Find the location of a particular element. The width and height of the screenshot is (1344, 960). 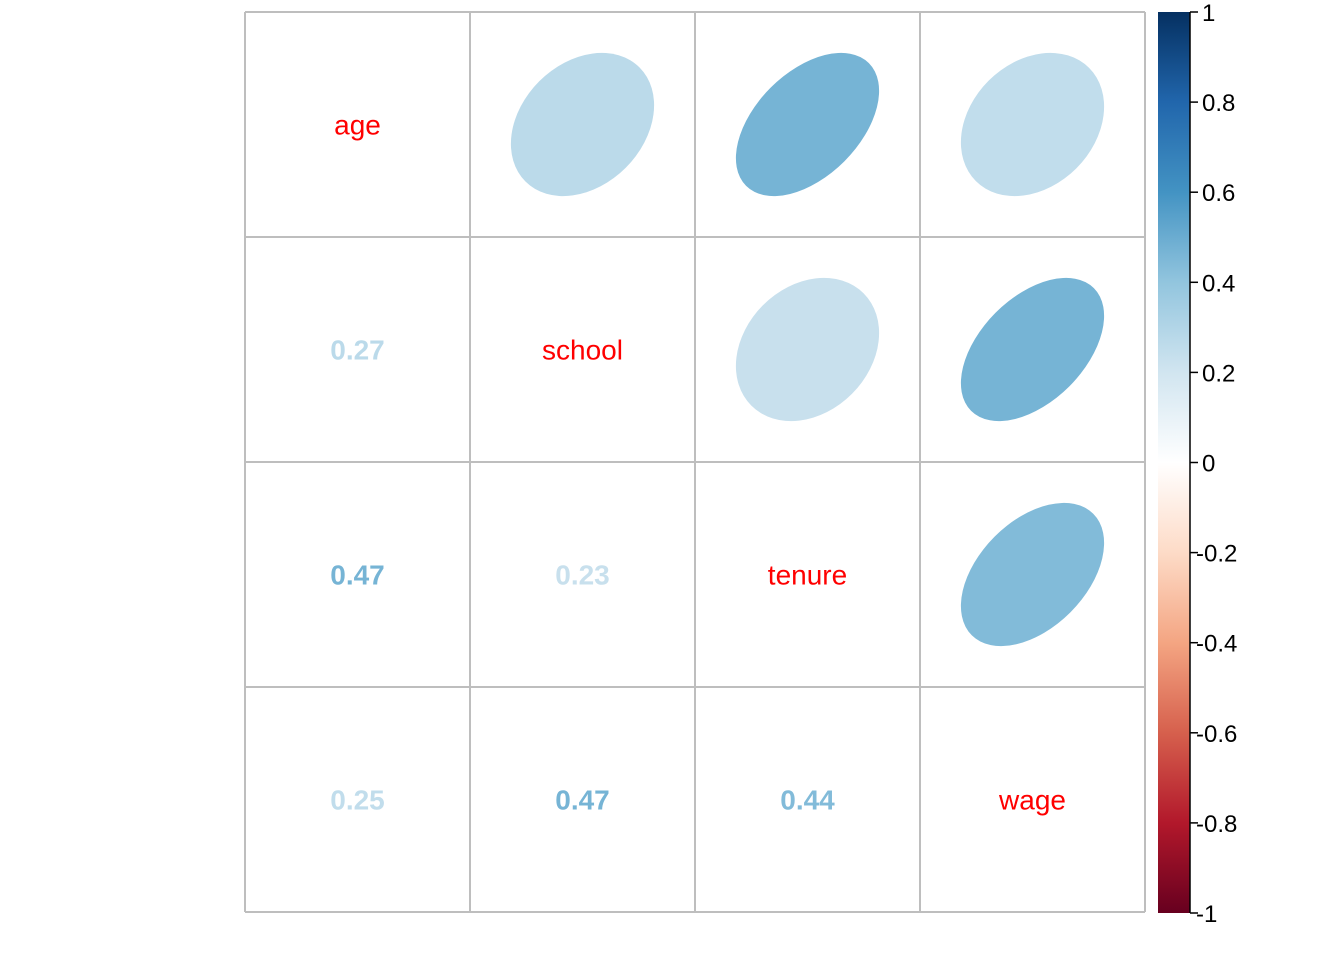

variable-label-age: age is located at coordinates (357, 125).